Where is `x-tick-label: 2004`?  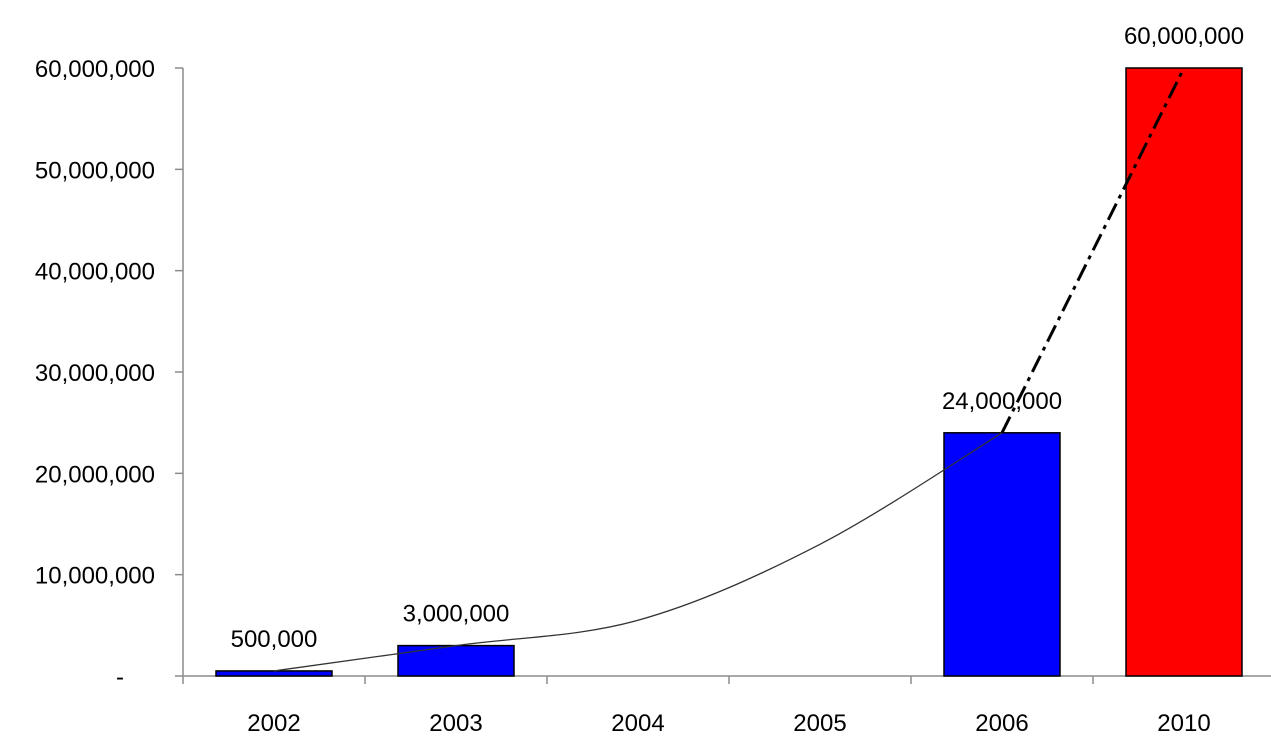 x-tick-label: 2004 is located at coordinates (637, 723).